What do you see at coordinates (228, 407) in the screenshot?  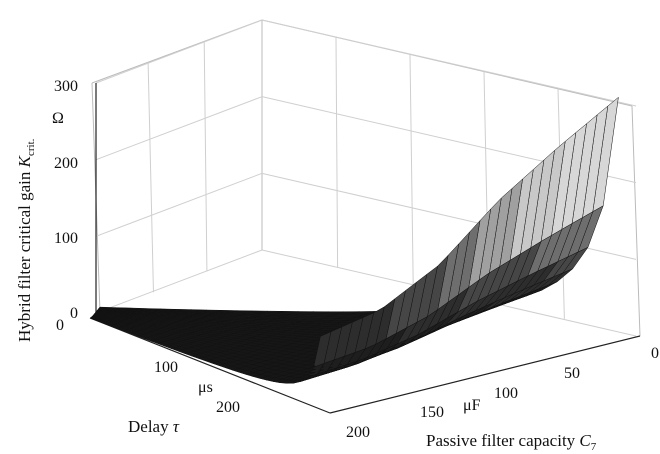 I see `y-tick-label: 200` at bounding box center [228, 407].